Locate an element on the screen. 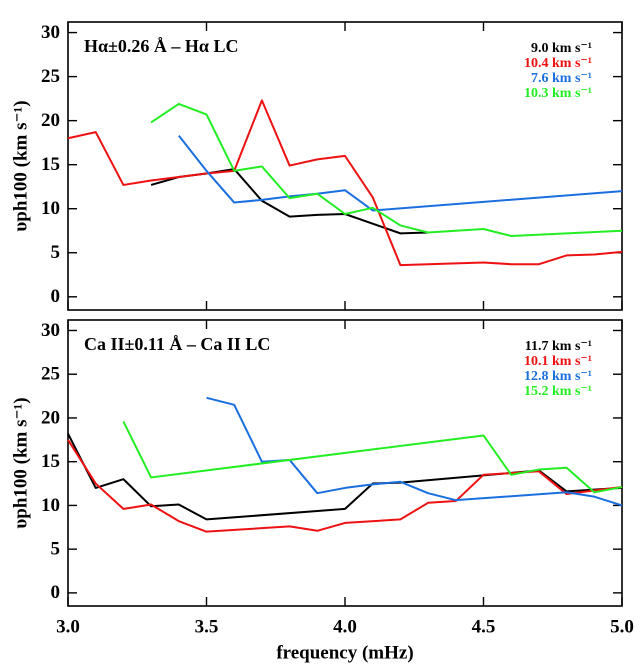 The width and height of the screenshot is (635, 666). x-tick-label: 4.0 is located at coordinates (345, 626).